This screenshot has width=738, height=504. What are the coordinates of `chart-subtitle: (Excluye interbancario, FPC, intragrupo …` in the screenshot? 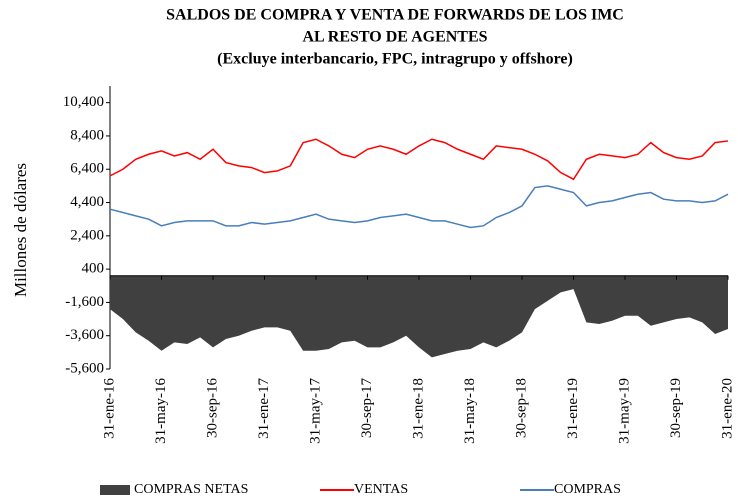 It's located at (395, 59).